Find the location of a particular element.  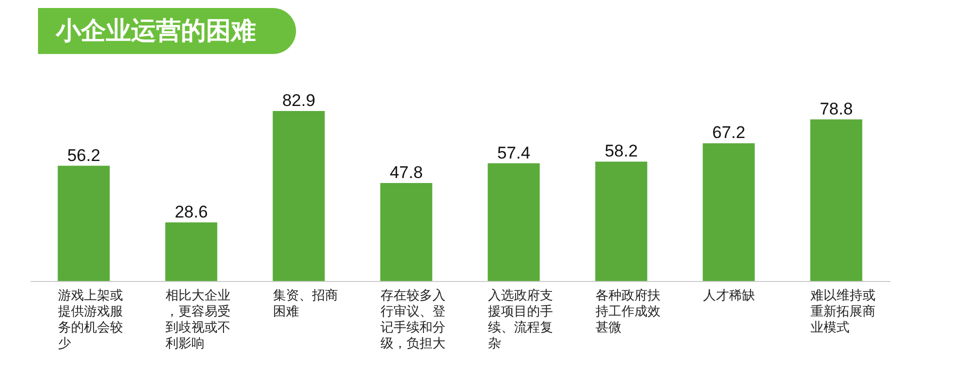

chart-title: 小企业运营的困难 is located at coordinates (167, 31).